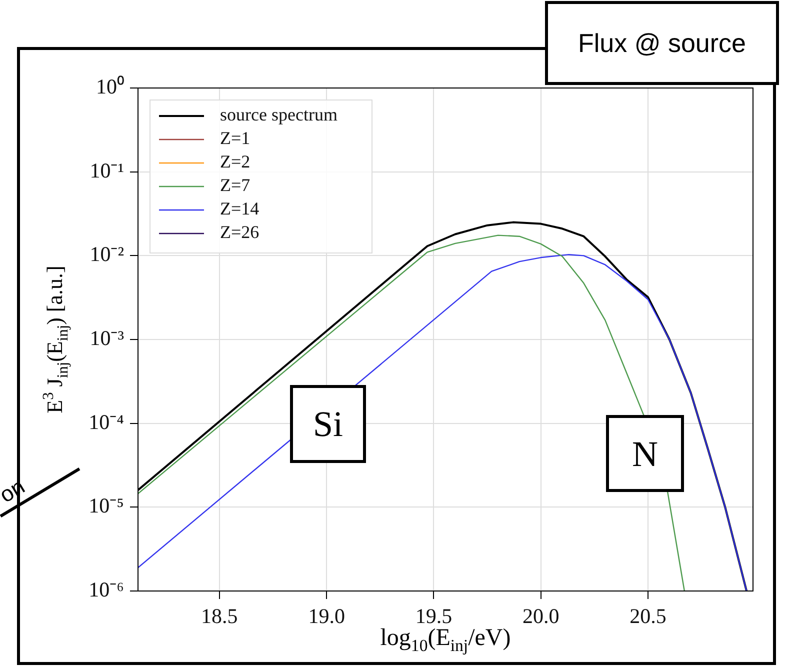 This screenshot has height=671, width=809. What do you see at coordinates (107, 170) in the screenshot?
I see `y-tick-label: 10⁻¹` at bounding box center [107, 170].